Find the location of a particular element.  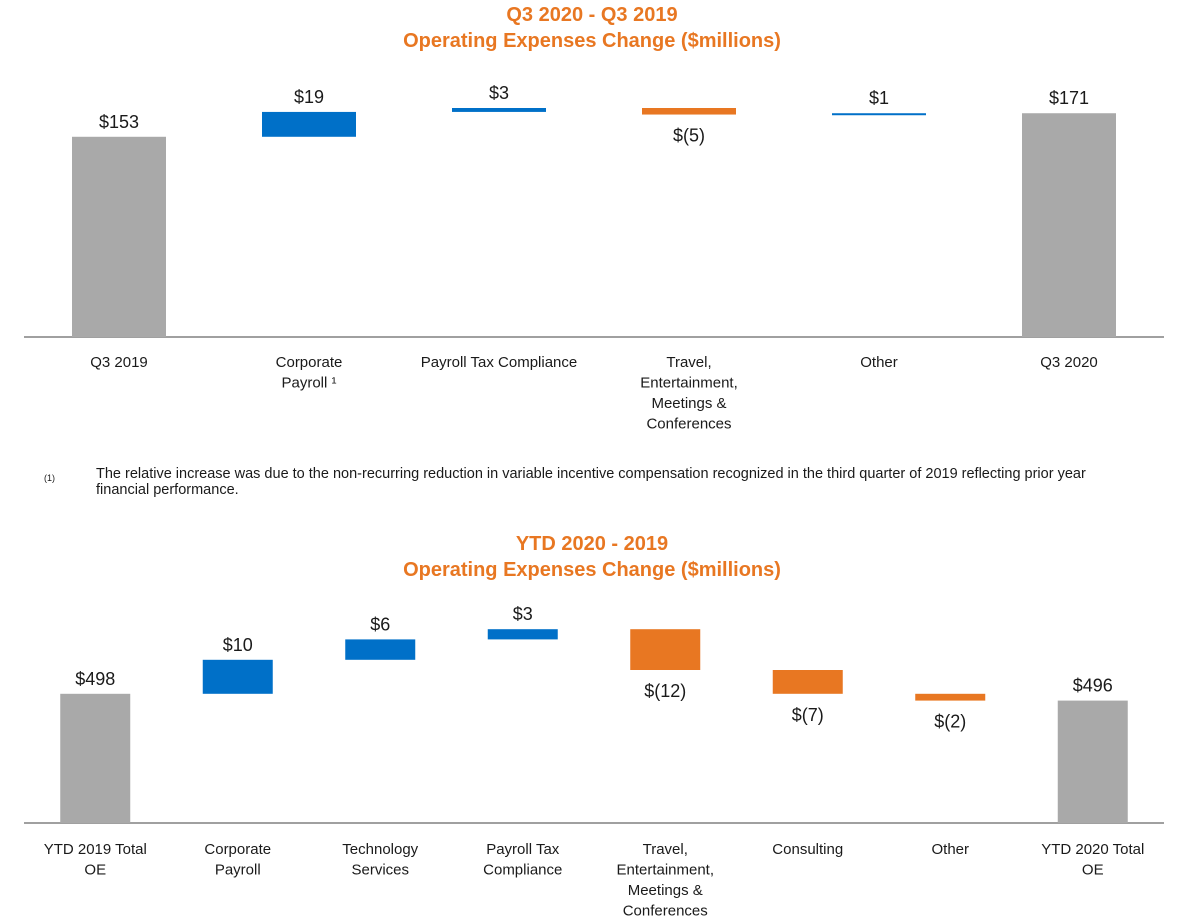

category-label-2: Payroll ¹ is located at coordinates (308, 383).